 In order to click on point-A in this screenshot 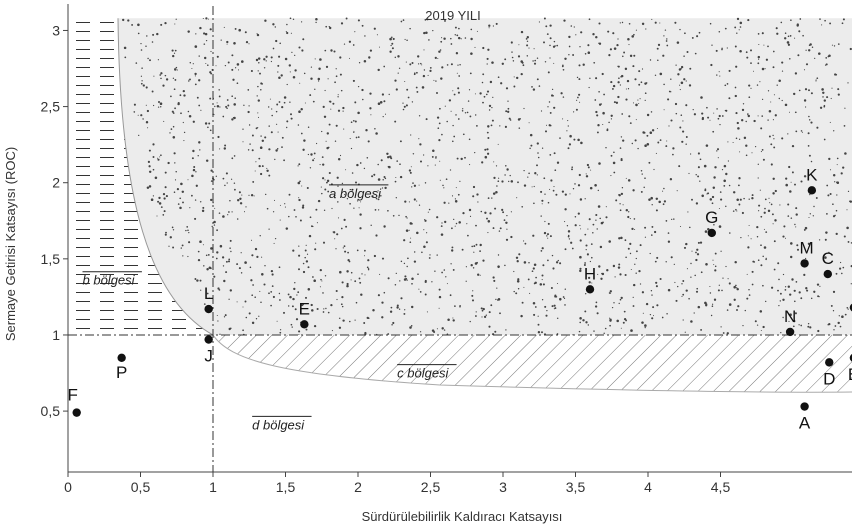, I will do `click(804, 406)`.